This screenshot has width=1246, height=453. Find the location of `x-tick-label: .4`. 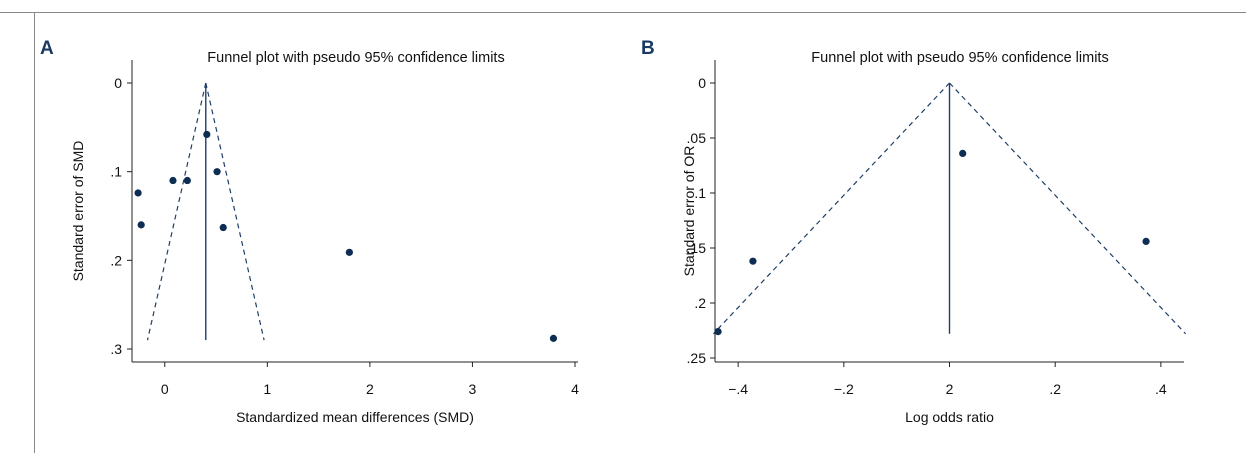

x-tick-label: .4 is located at coordinates (1161, 389).